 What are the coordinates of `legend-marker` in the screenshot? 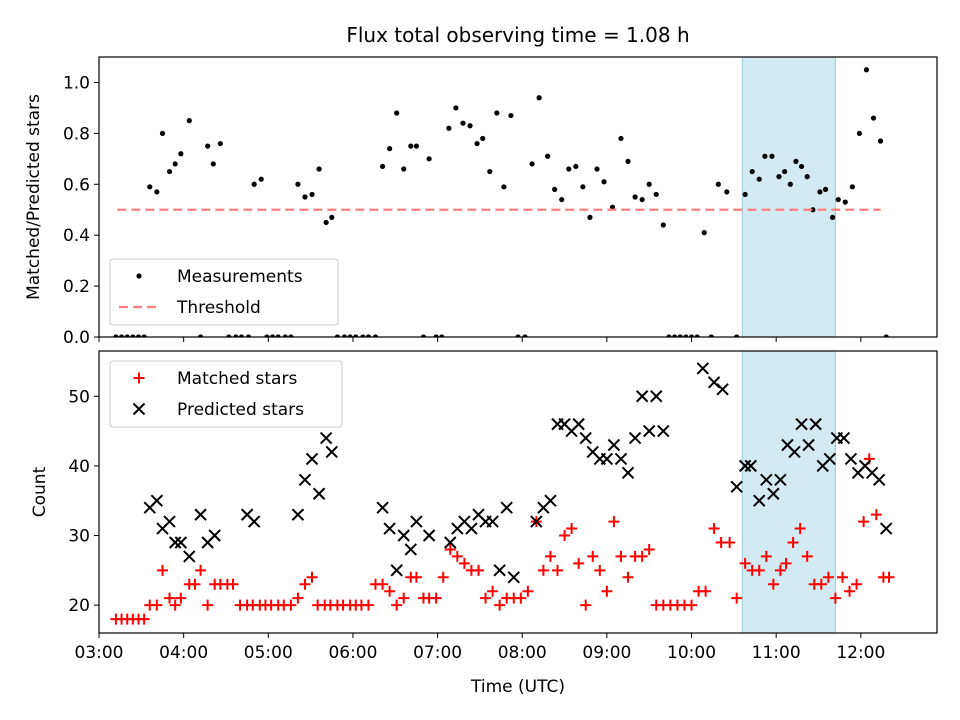 It's located at (139, 276).